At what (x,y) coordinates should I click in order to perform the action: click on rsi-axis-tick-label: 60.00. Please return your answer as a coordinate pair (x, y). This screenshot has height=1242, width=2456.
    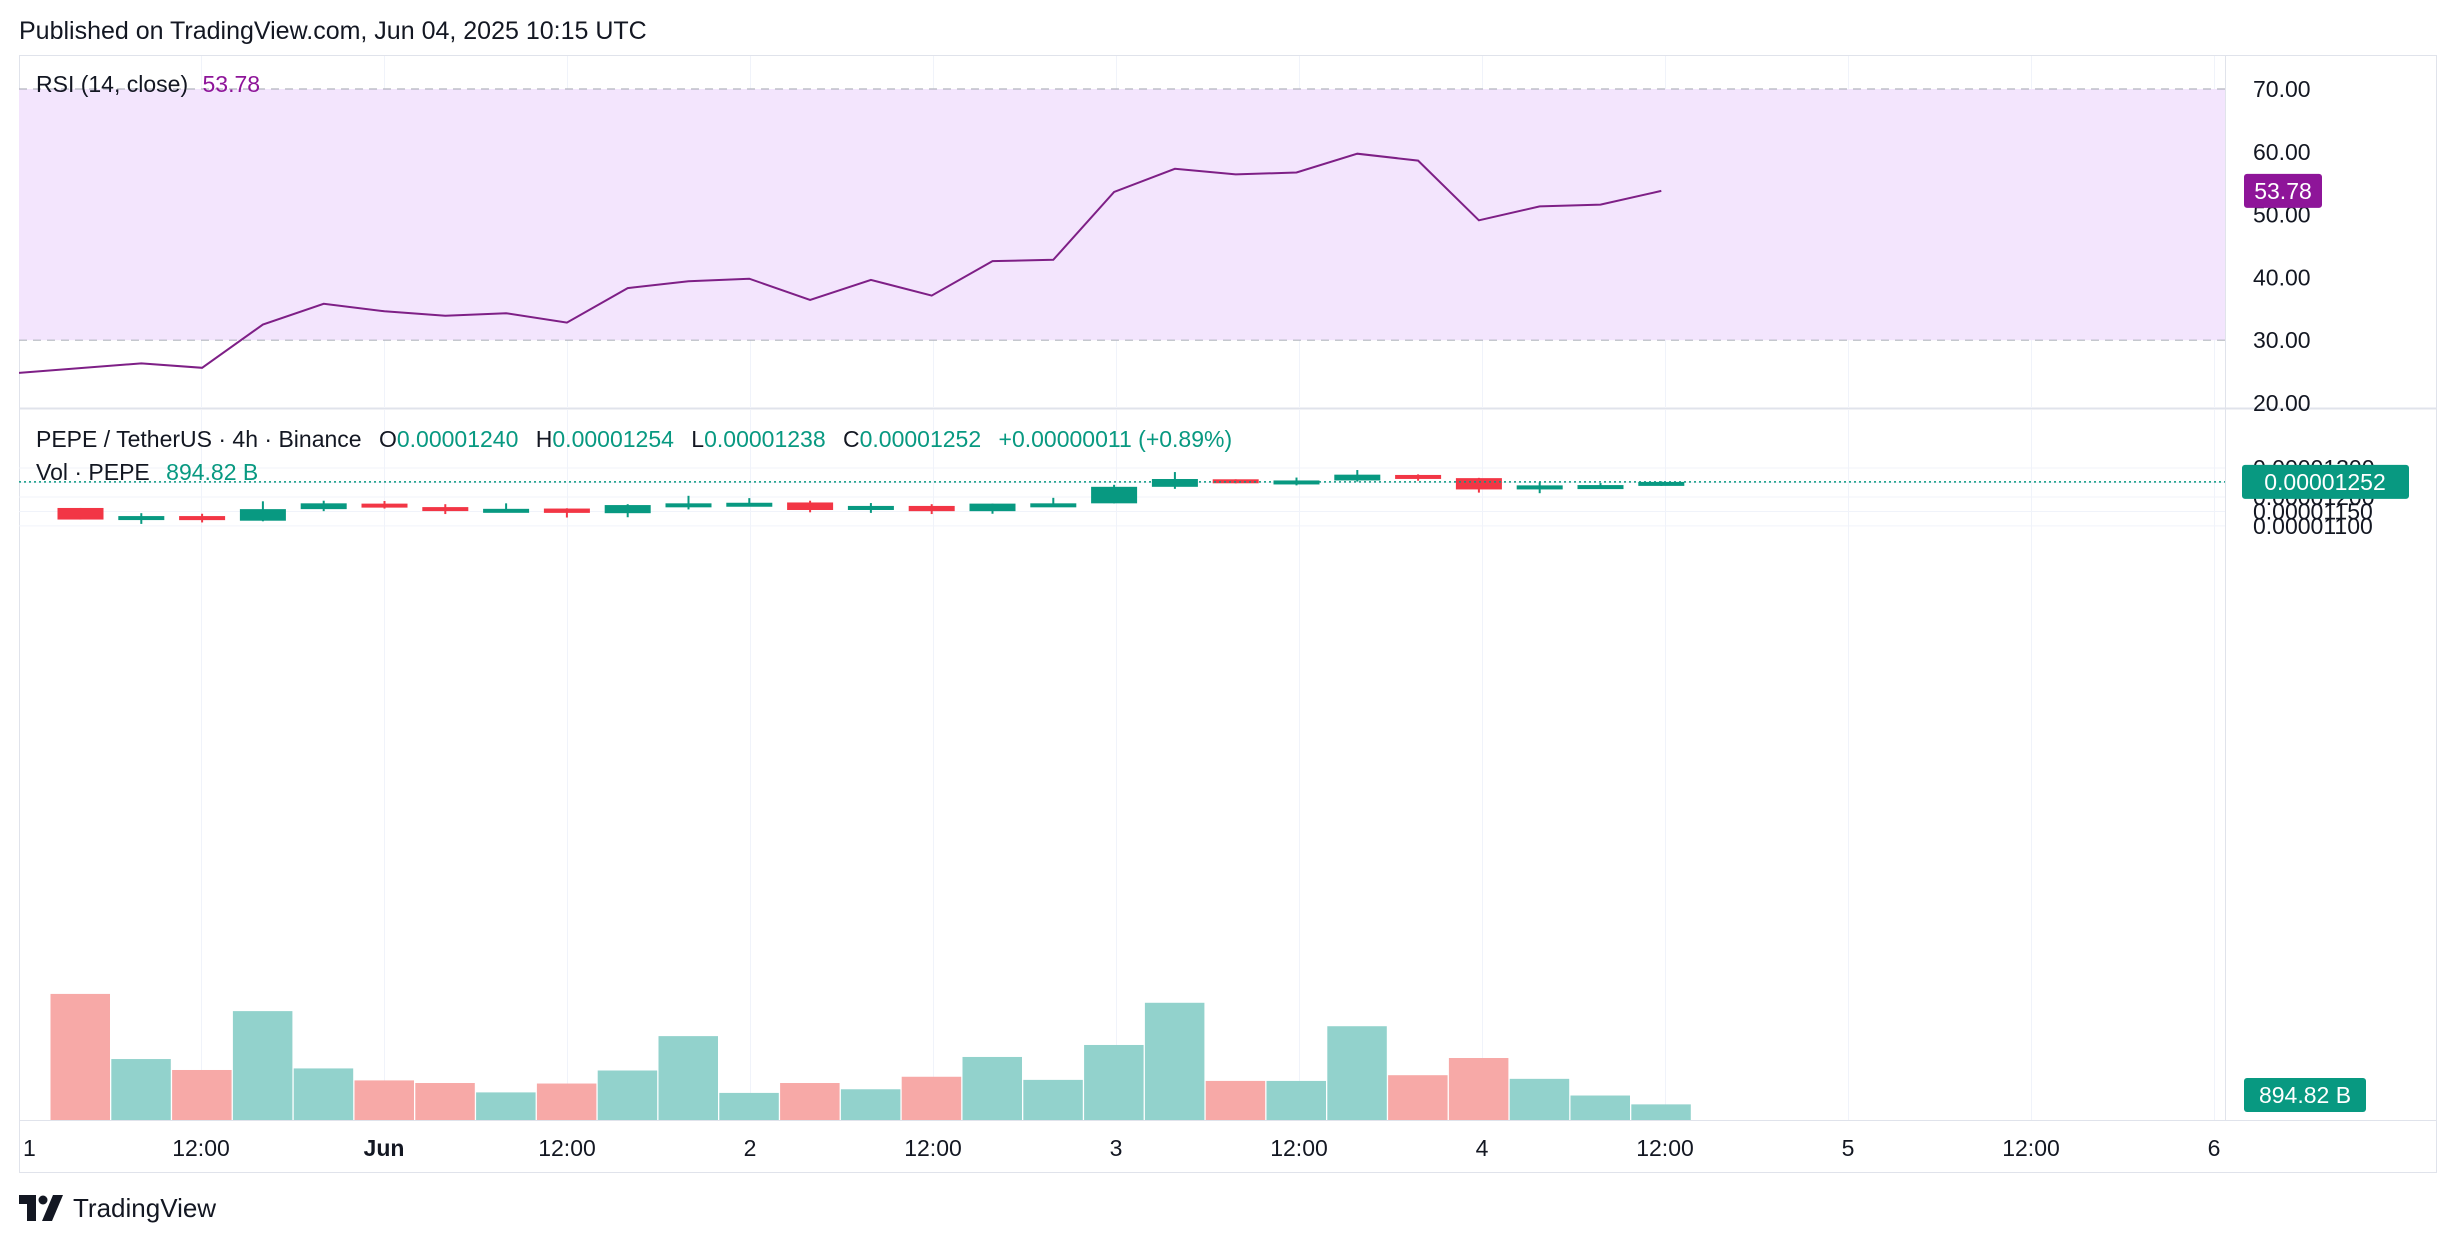
    Looking at the image, I should click on (2282, 152).